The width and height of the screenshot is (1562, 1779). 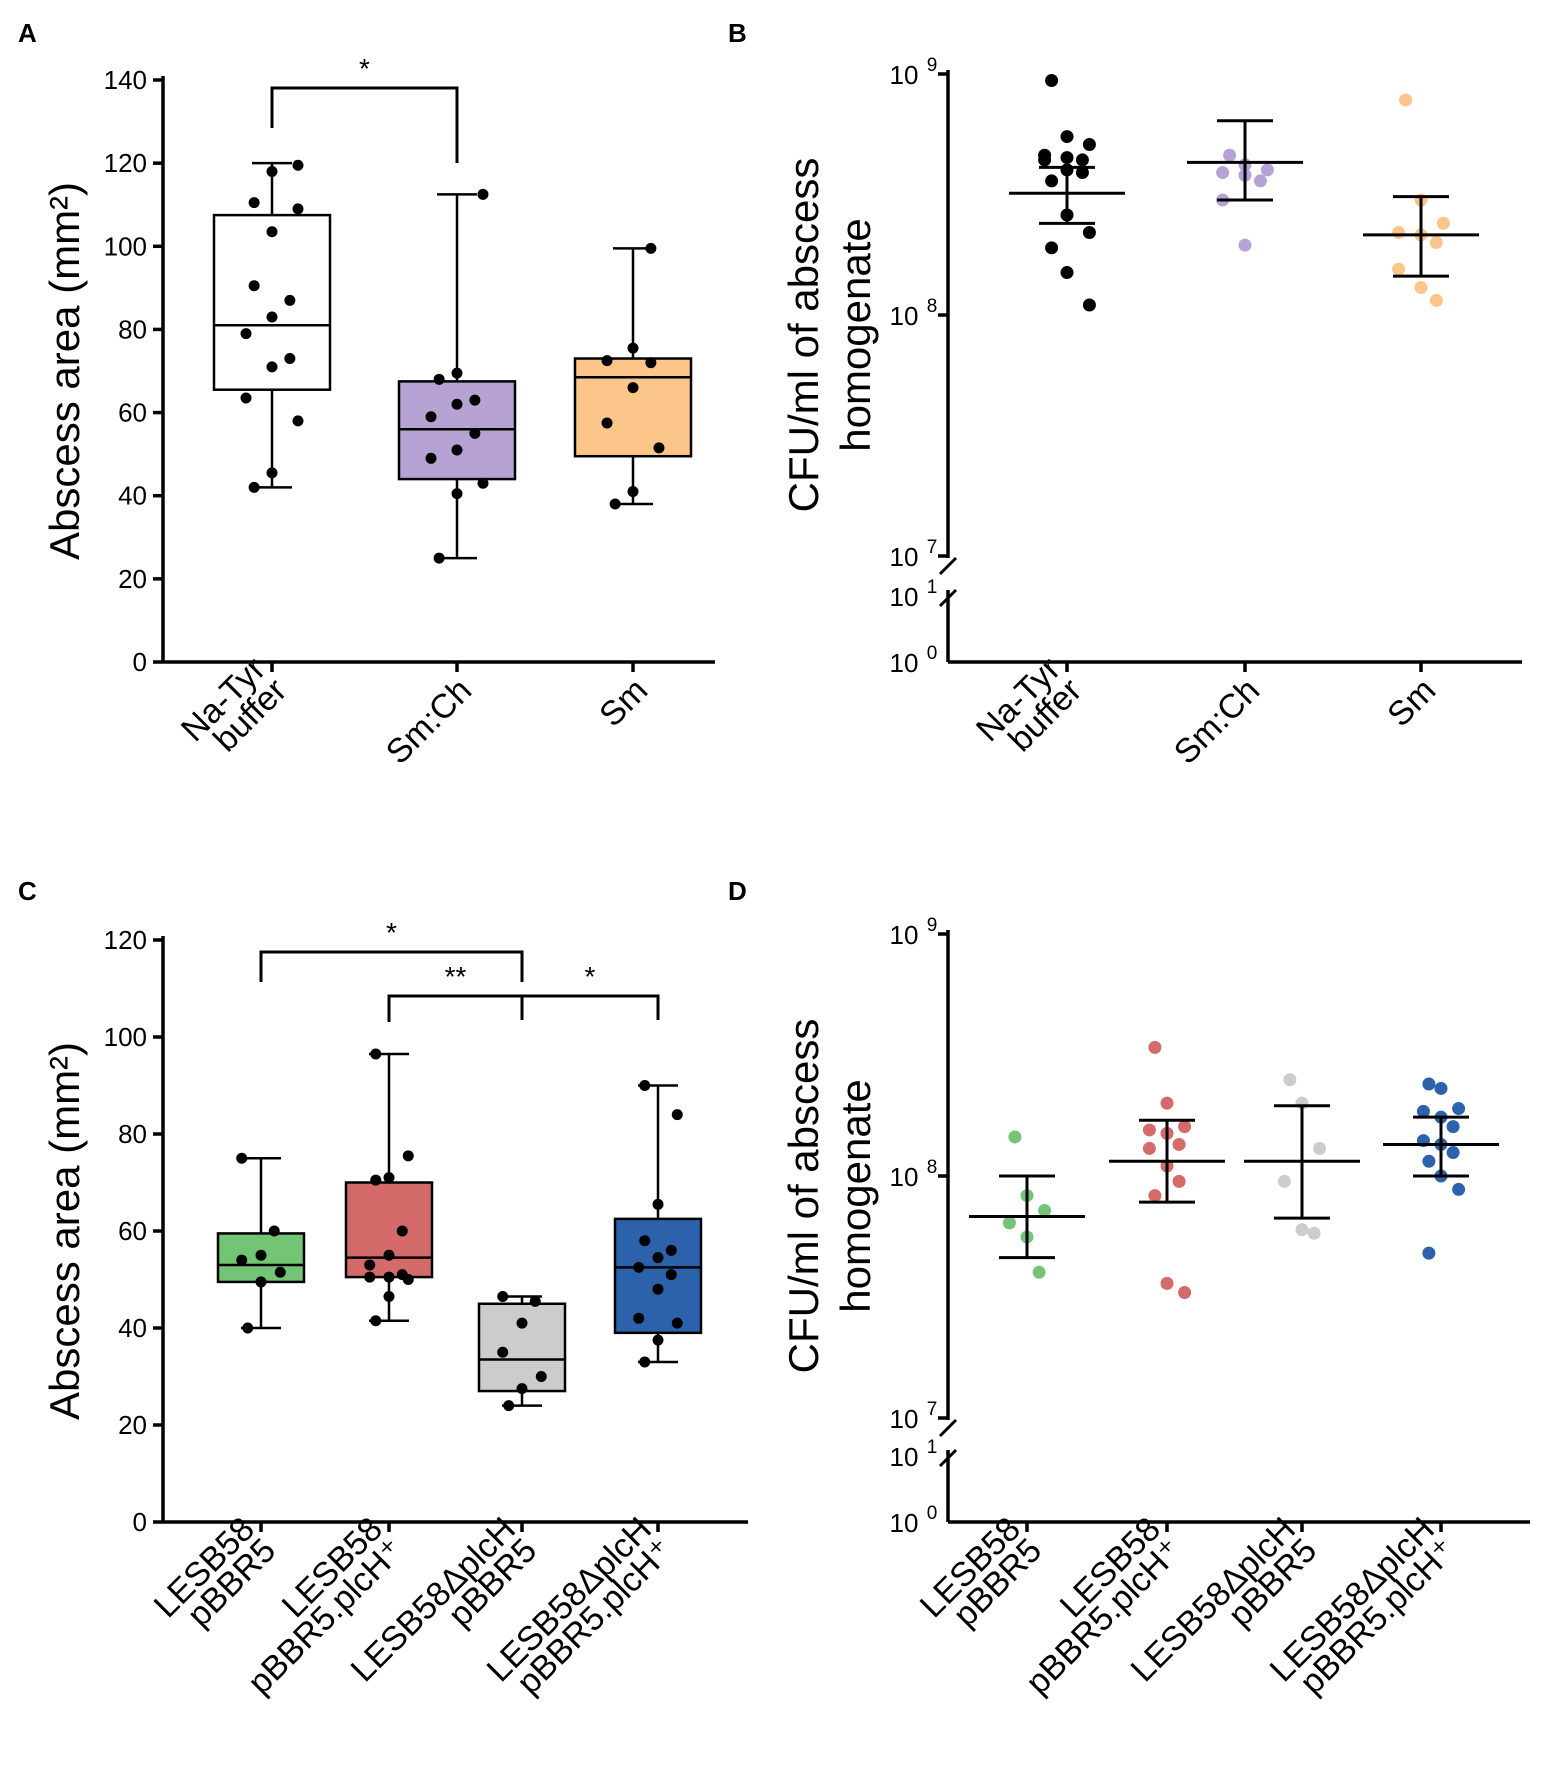 What do you see at coordinates (932, 1167) in the screenshot?
I see `y-tick-label-exponent: 8` at bounding box center [932, 1167].